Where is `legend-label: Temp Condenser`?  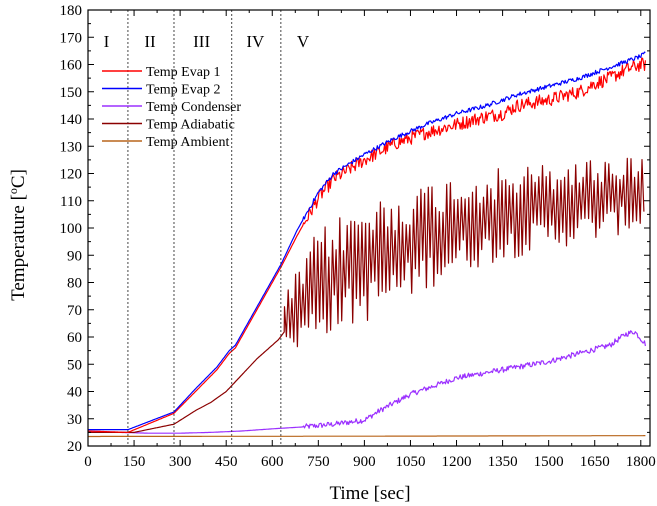
legend-label: Temp Condenser is located at coordinates (193, 107).